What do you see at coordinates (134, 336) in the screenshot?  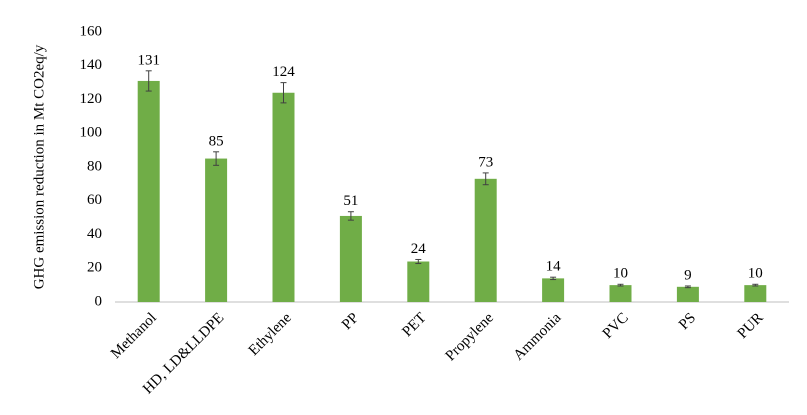 I see `x-tick-label: Methanol` at bounding box center [134, 336].